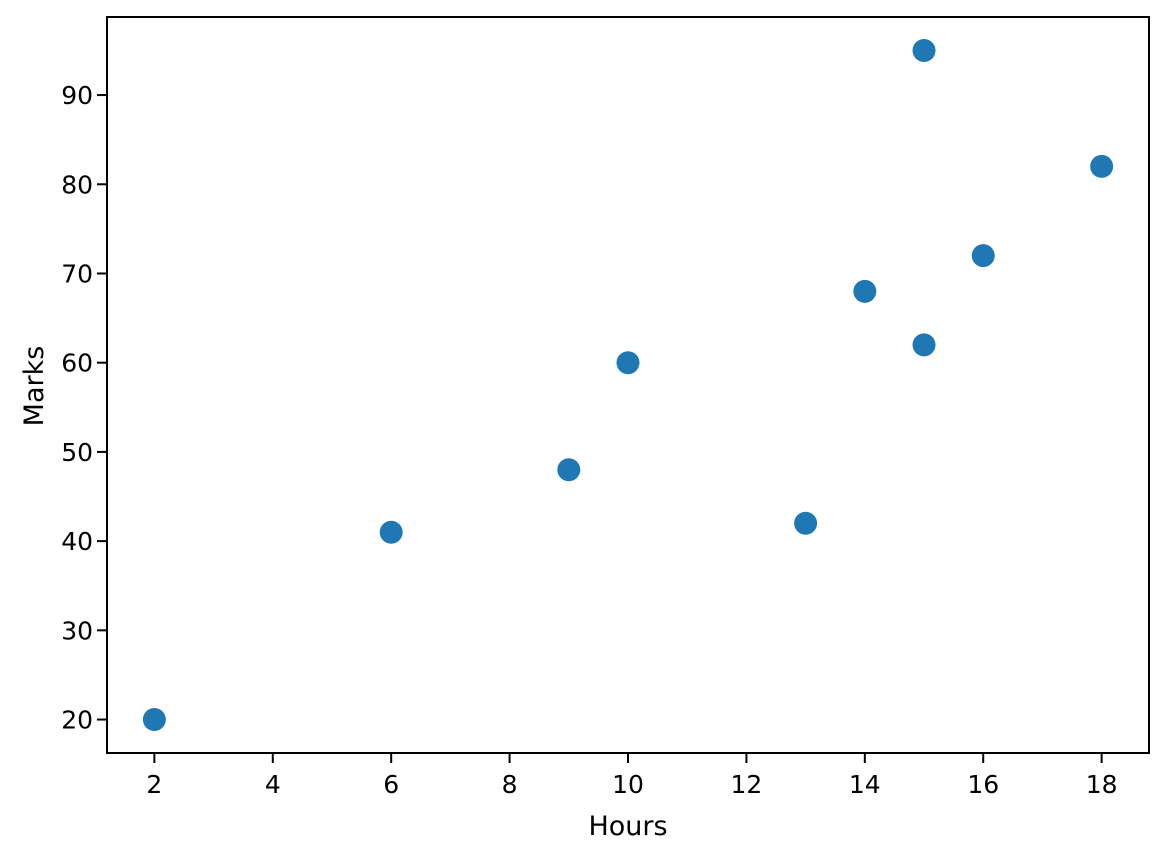 This screenshot has height=858, width=1169. Describe the element at coordinates (34, 386) in the screenshot. I see `y-axis-label: Marks` at that location.